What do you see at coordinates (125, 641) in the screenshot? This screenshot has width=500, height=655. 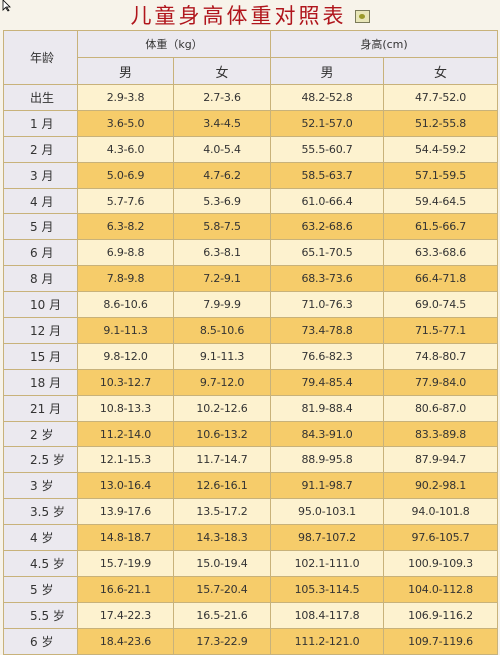 I see `weight-male-cell: 18.4-23.6` at bounding box center [125, 641].